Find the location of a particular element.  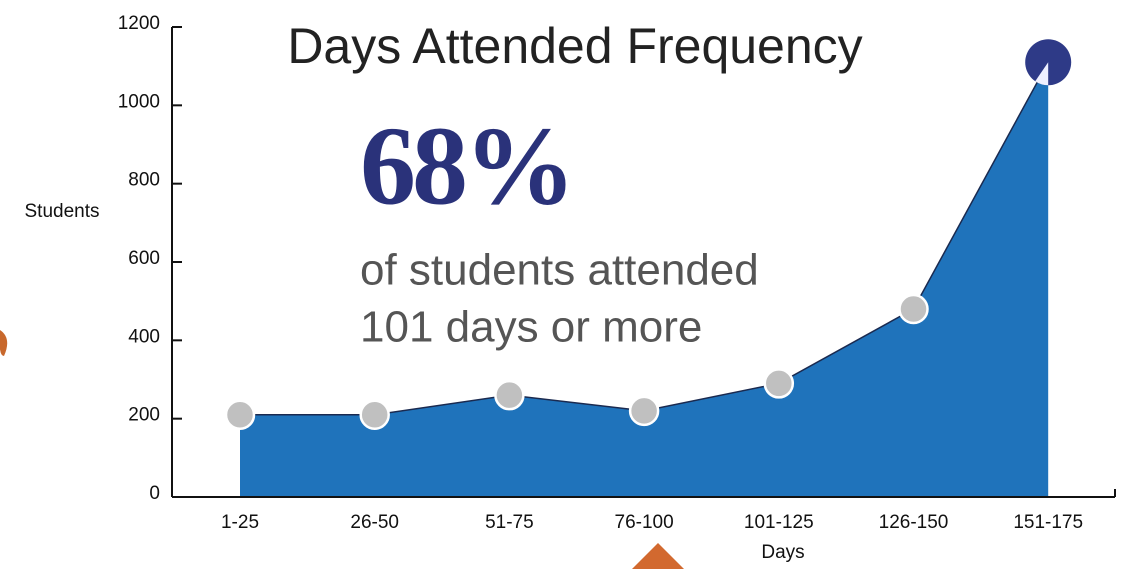

y-axis-label: Students is located at coordinates (62, 211).